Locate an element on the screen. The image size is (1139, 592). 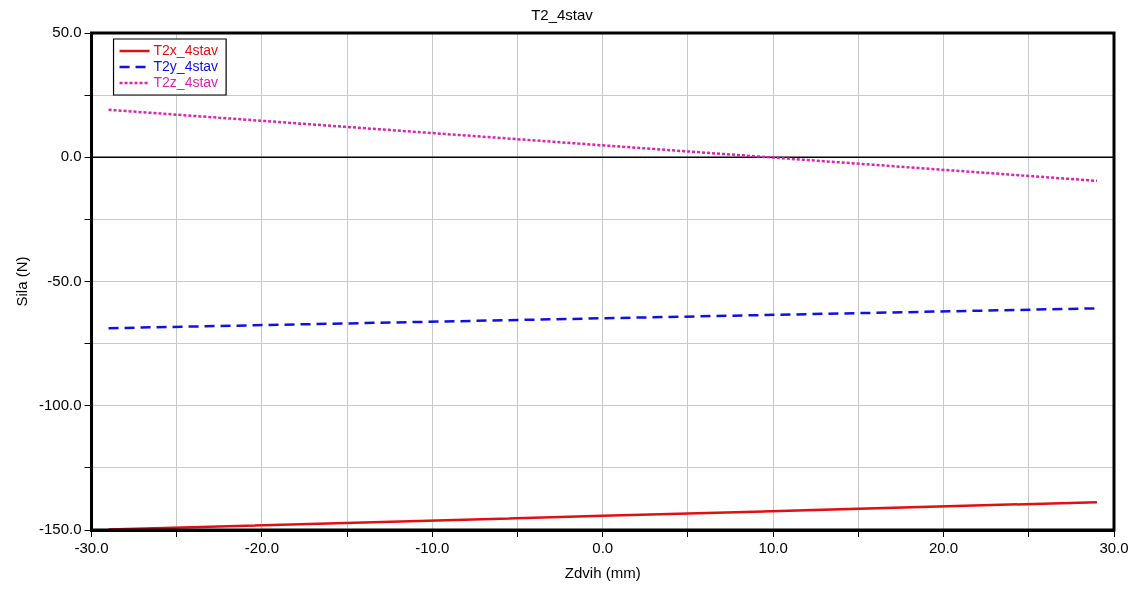
legend-label: T2z_4stav is located at coordinates (186, 81).